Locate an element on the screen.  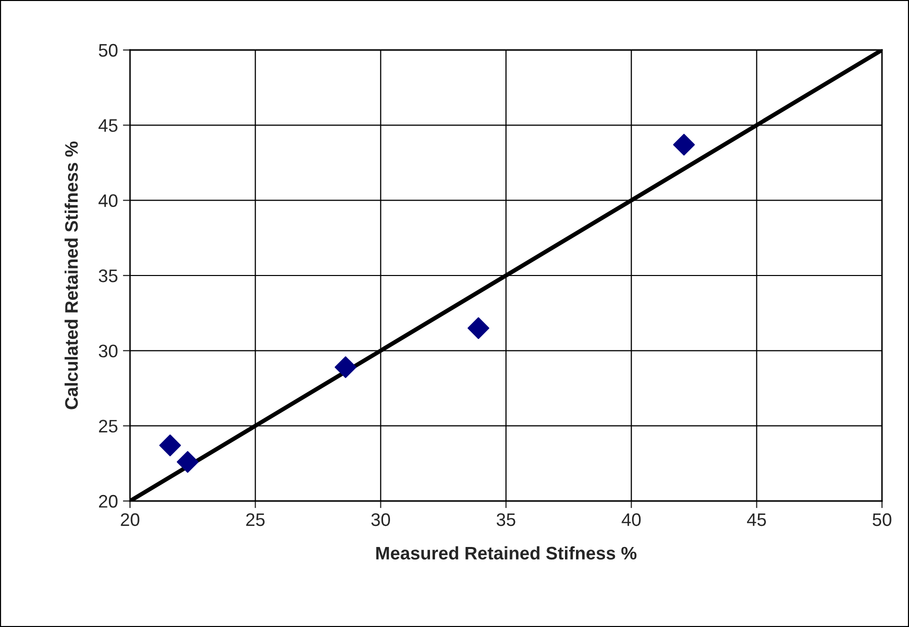
y-tick-label: 35 is located at coordinates (108, 275).